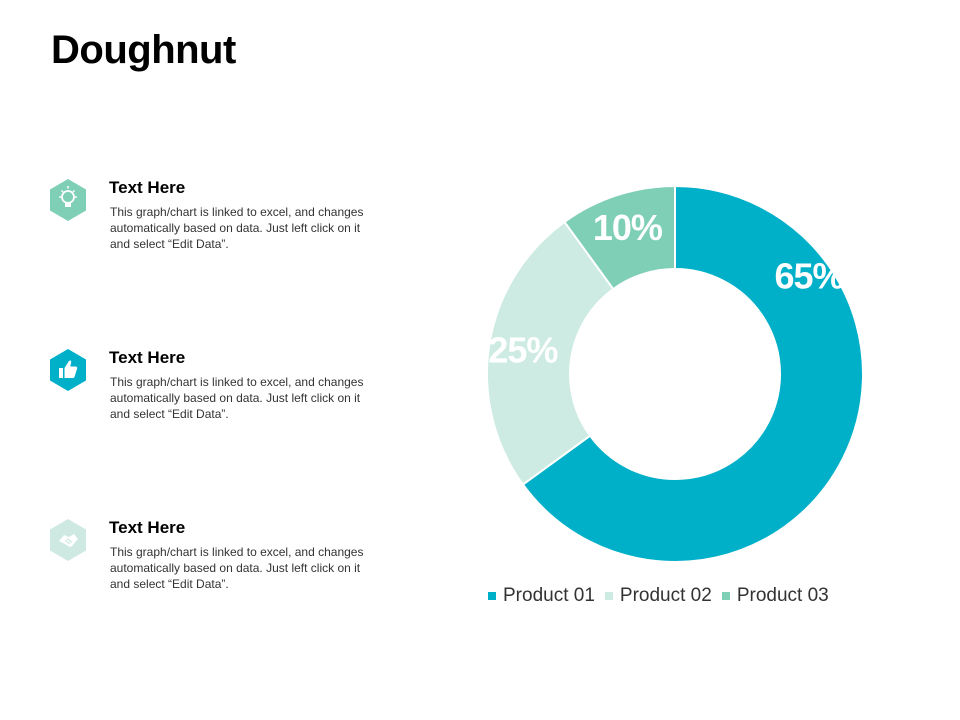 Image resolution: width=960 pixels, height=720 pixels. What do you see at coordinates (68, 370) in the screenshot?
I see `thumbs-up-icon` at bounding box center [68, 370].